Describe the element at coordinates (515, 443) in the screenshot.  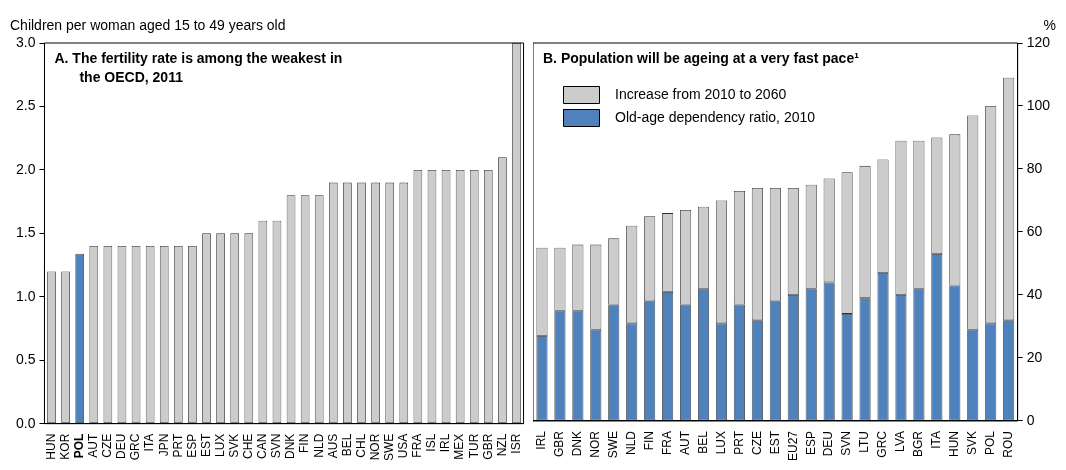
I see `x-tick-label: ISR` at that location.